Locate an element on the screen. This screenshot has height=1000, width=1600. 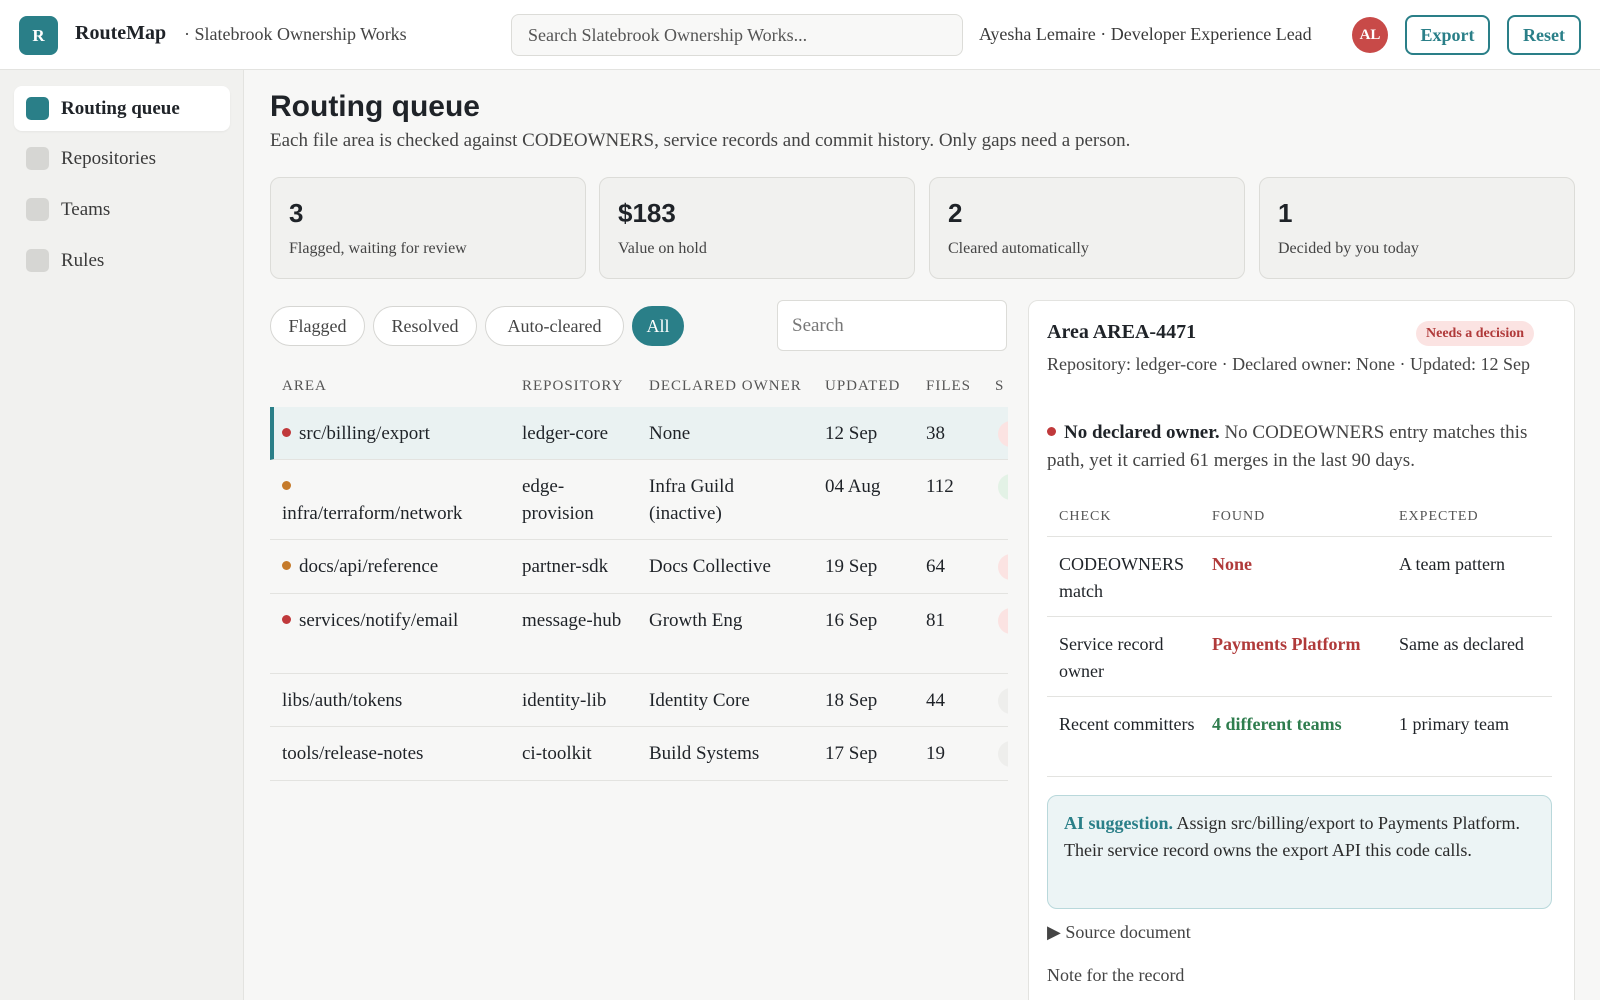
updated-cell: 17 Sep is located at coordinates (851, 753).